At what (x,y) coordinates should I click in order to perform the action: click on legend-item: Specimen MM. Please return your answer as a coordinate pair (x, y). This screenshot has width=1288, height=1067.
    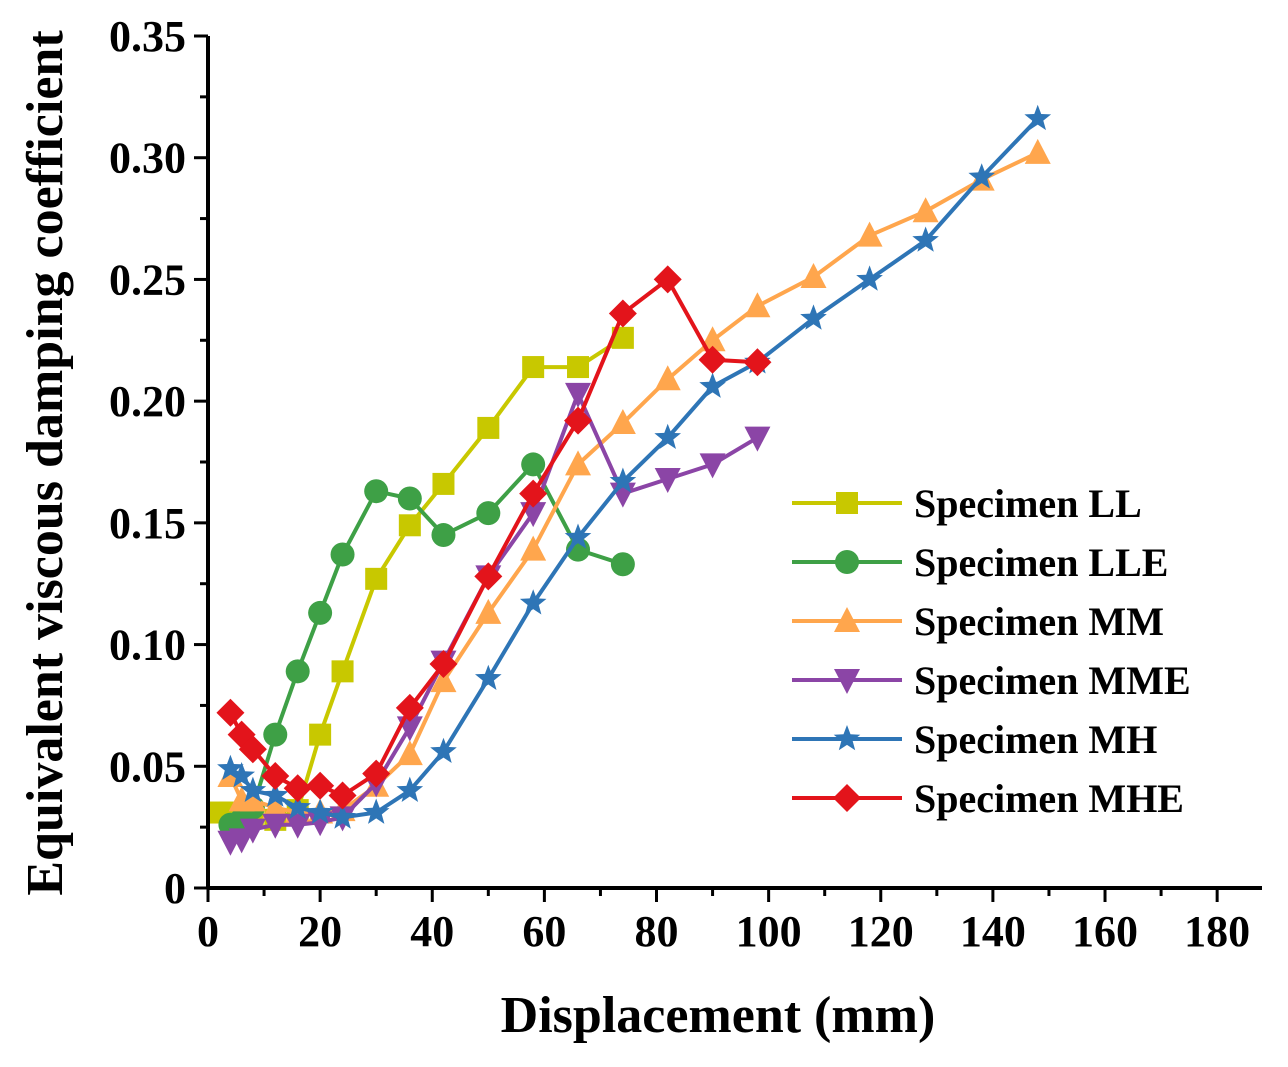
    Looking at the image, I should click on (978, 621).